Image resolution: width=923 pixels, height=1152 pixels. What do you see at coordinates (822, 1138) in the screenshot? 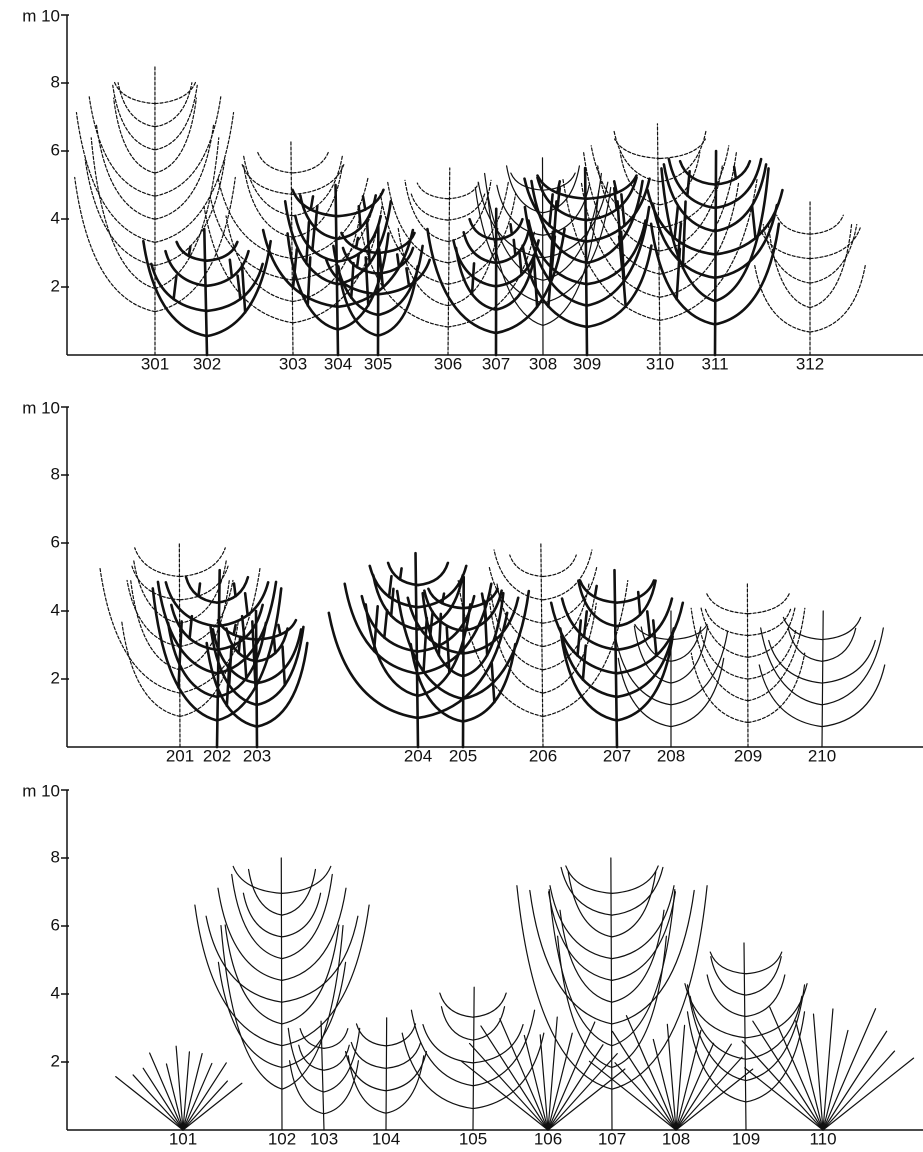
I see `tree-label: 110` at bounding box center [822, 1138].